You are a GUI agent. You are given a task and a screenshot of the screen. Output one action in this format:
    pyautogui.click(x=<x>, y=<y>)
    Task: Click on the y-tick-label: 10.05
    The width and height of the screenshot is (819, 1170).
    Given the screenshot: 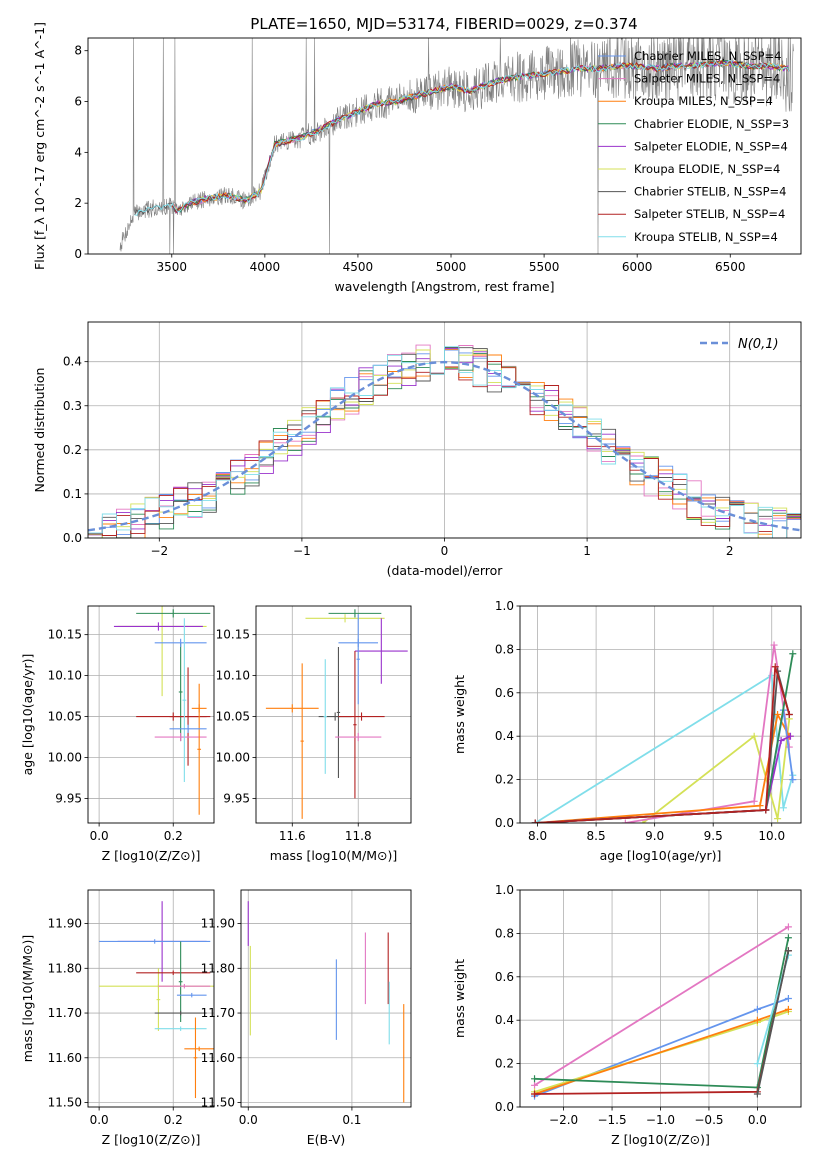 What is the action you would take?
    pyautogui.click(x=233, y=717)
    